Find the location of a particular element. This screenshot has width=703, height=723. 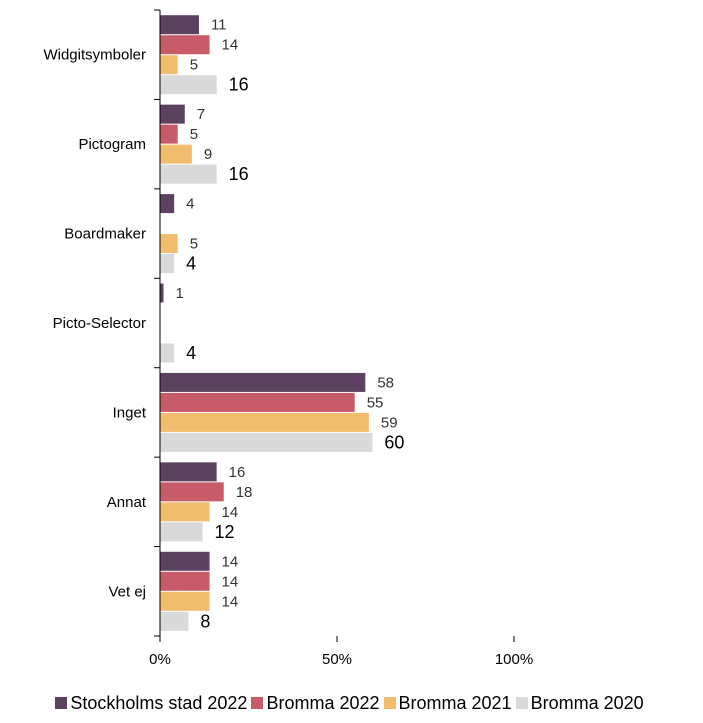

legend-label: Stockholms stad 2022 is located at coordinates (159, 702).